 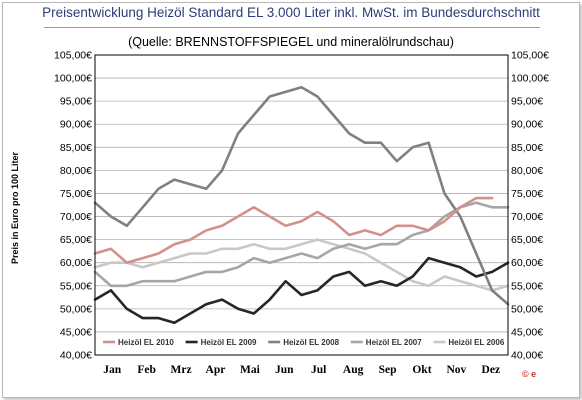 What do you see at coordinates (73, 56) in the screenshot?
I see `y-tick-label-left: 105,00€` at bounding box center [73, 56].